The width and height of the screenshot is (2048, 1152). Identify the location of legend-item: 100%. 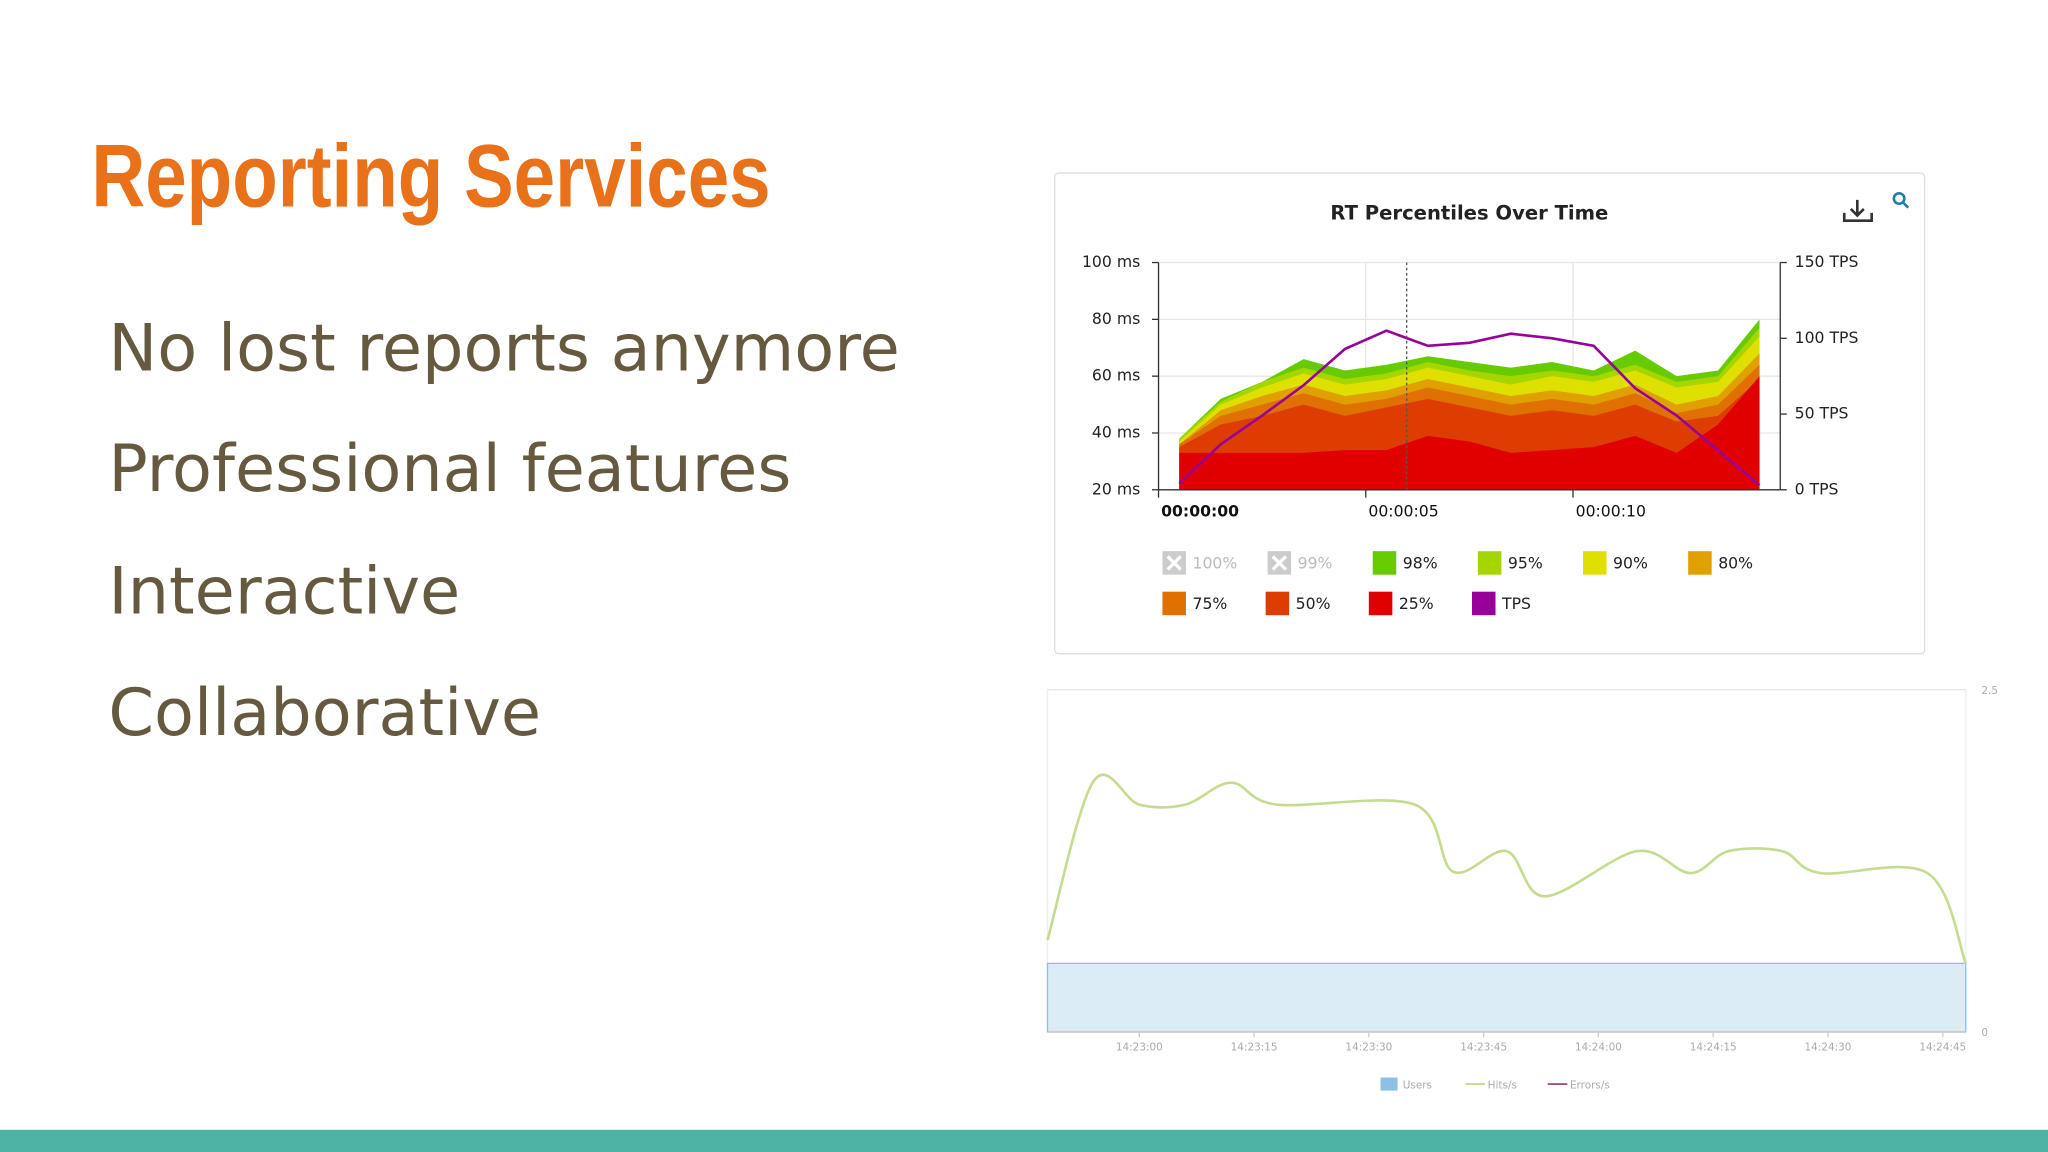
(1199, 563).